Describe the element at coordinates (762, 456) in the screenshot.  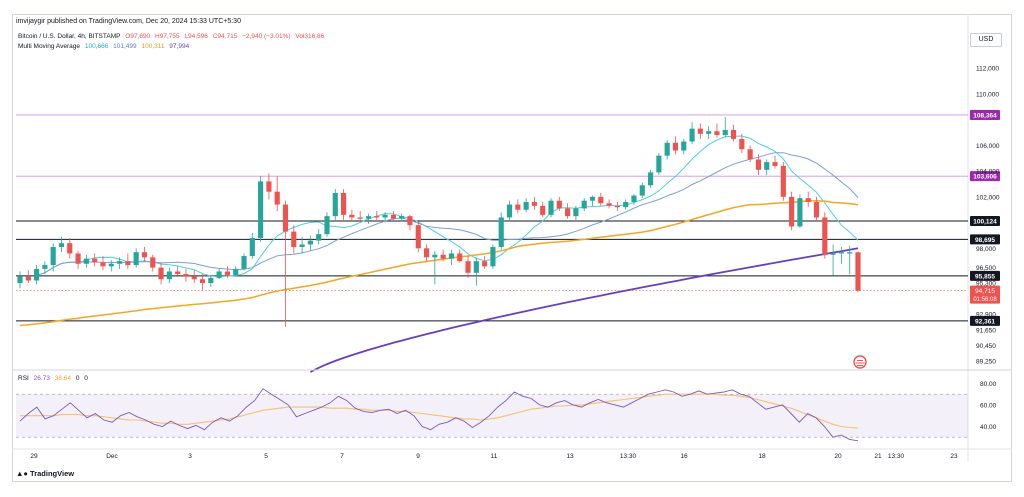
I see `time-tick-label: 18` at that location.